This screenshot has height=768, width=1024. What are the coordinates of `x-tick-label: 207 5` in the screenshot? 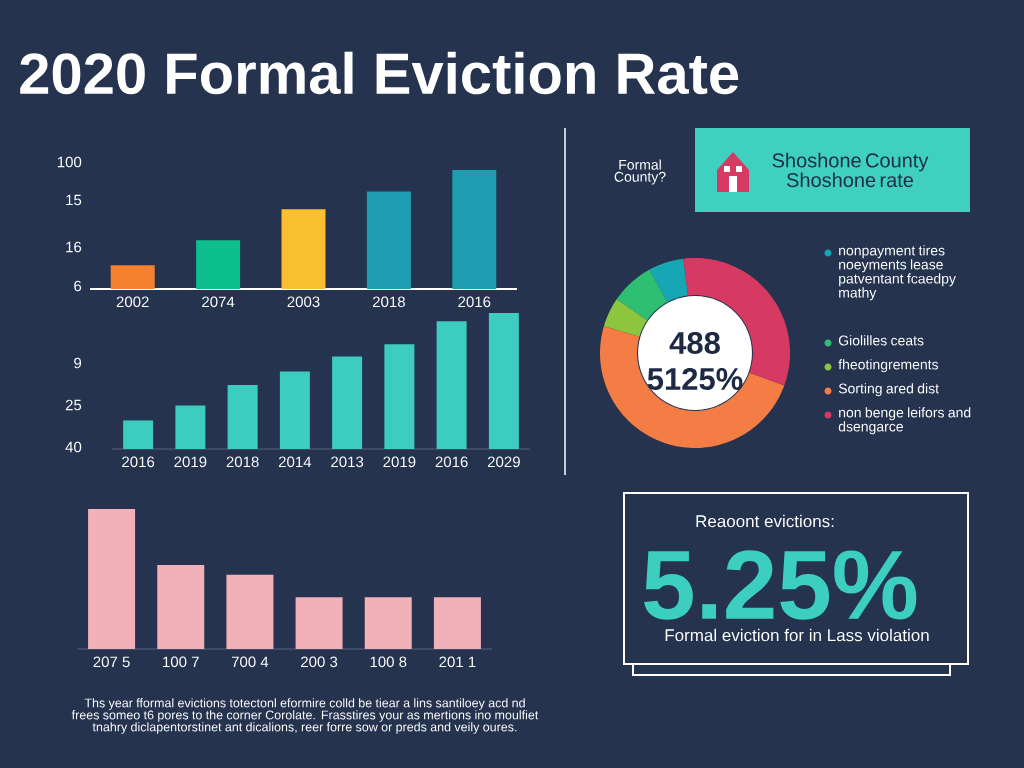 It's located at (111, 662).